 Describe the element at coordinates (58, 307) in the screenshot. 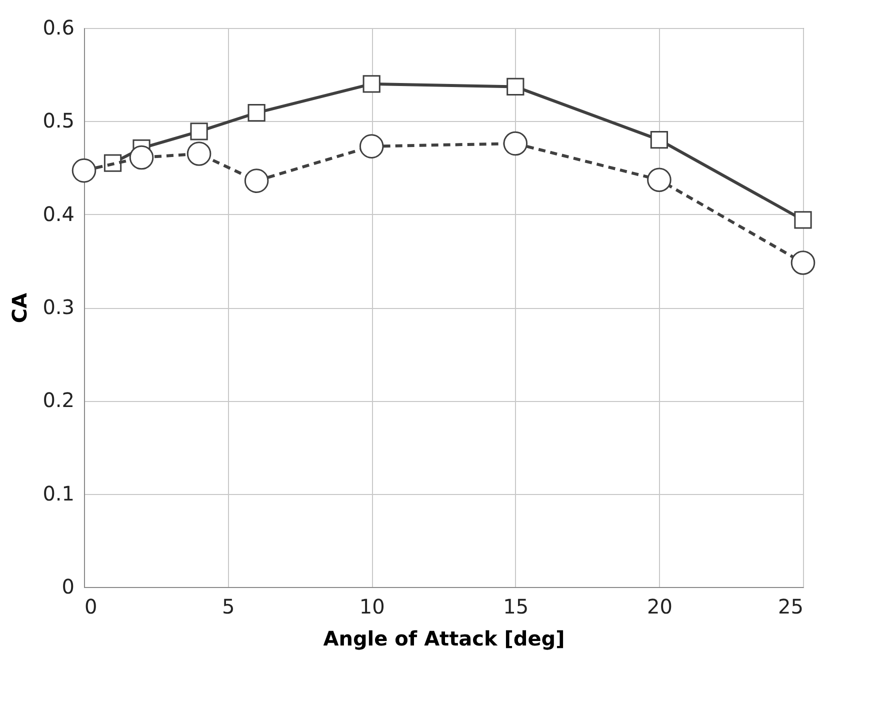

I see `y-tick-label: 0.3` at that location.